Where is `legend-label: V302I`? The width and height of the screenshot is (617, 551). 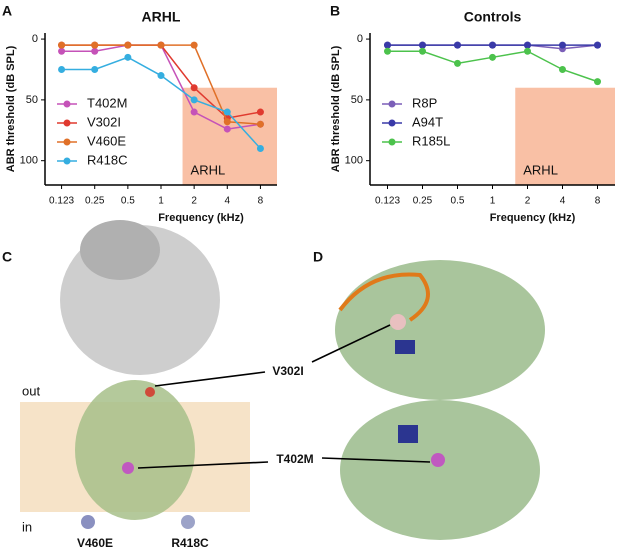
legend-label: V302I is located at coordinates (104, 121).